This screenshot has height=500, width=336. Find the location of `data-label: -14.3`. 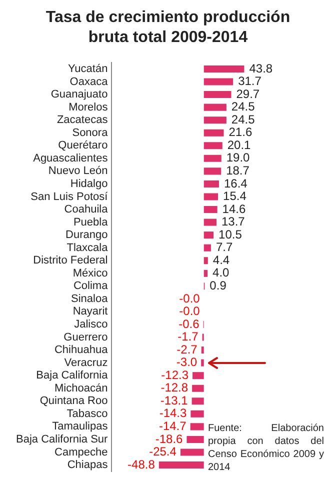

data-label: -14.3 is located at coordinates (173, 413).